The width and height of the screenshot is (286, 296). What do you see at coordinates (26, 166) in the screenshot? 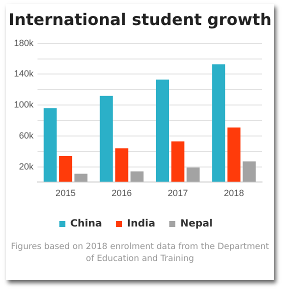
I see `y-tick-label: 20k` at bounding box center [26, 166].